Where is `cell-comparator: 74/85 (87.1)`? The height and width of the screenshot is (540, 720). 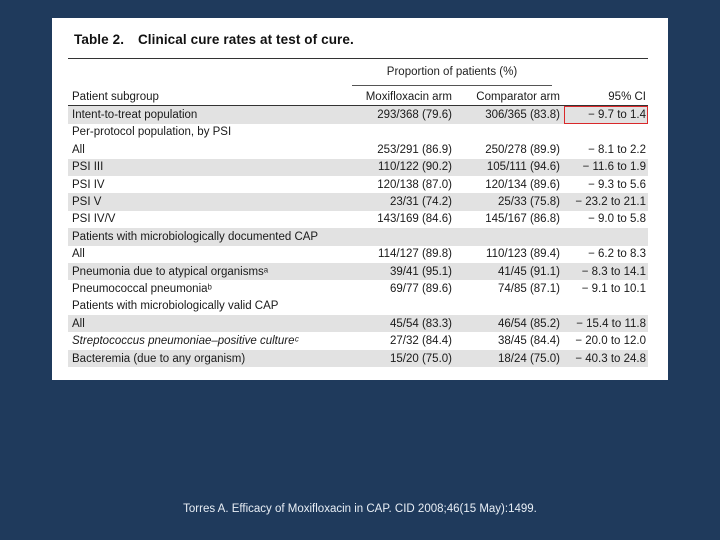 cell-comparator: 74/85 (87.1) is located at coordinates (528, 288).